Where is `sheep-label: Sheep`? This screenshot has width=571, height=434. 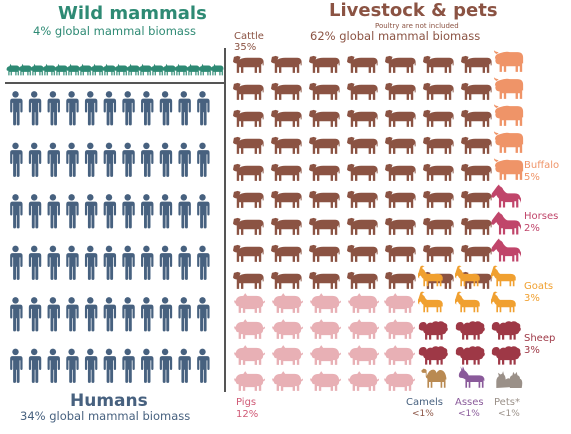 sheep-label: Sheep is located at coordinates (540, 338).